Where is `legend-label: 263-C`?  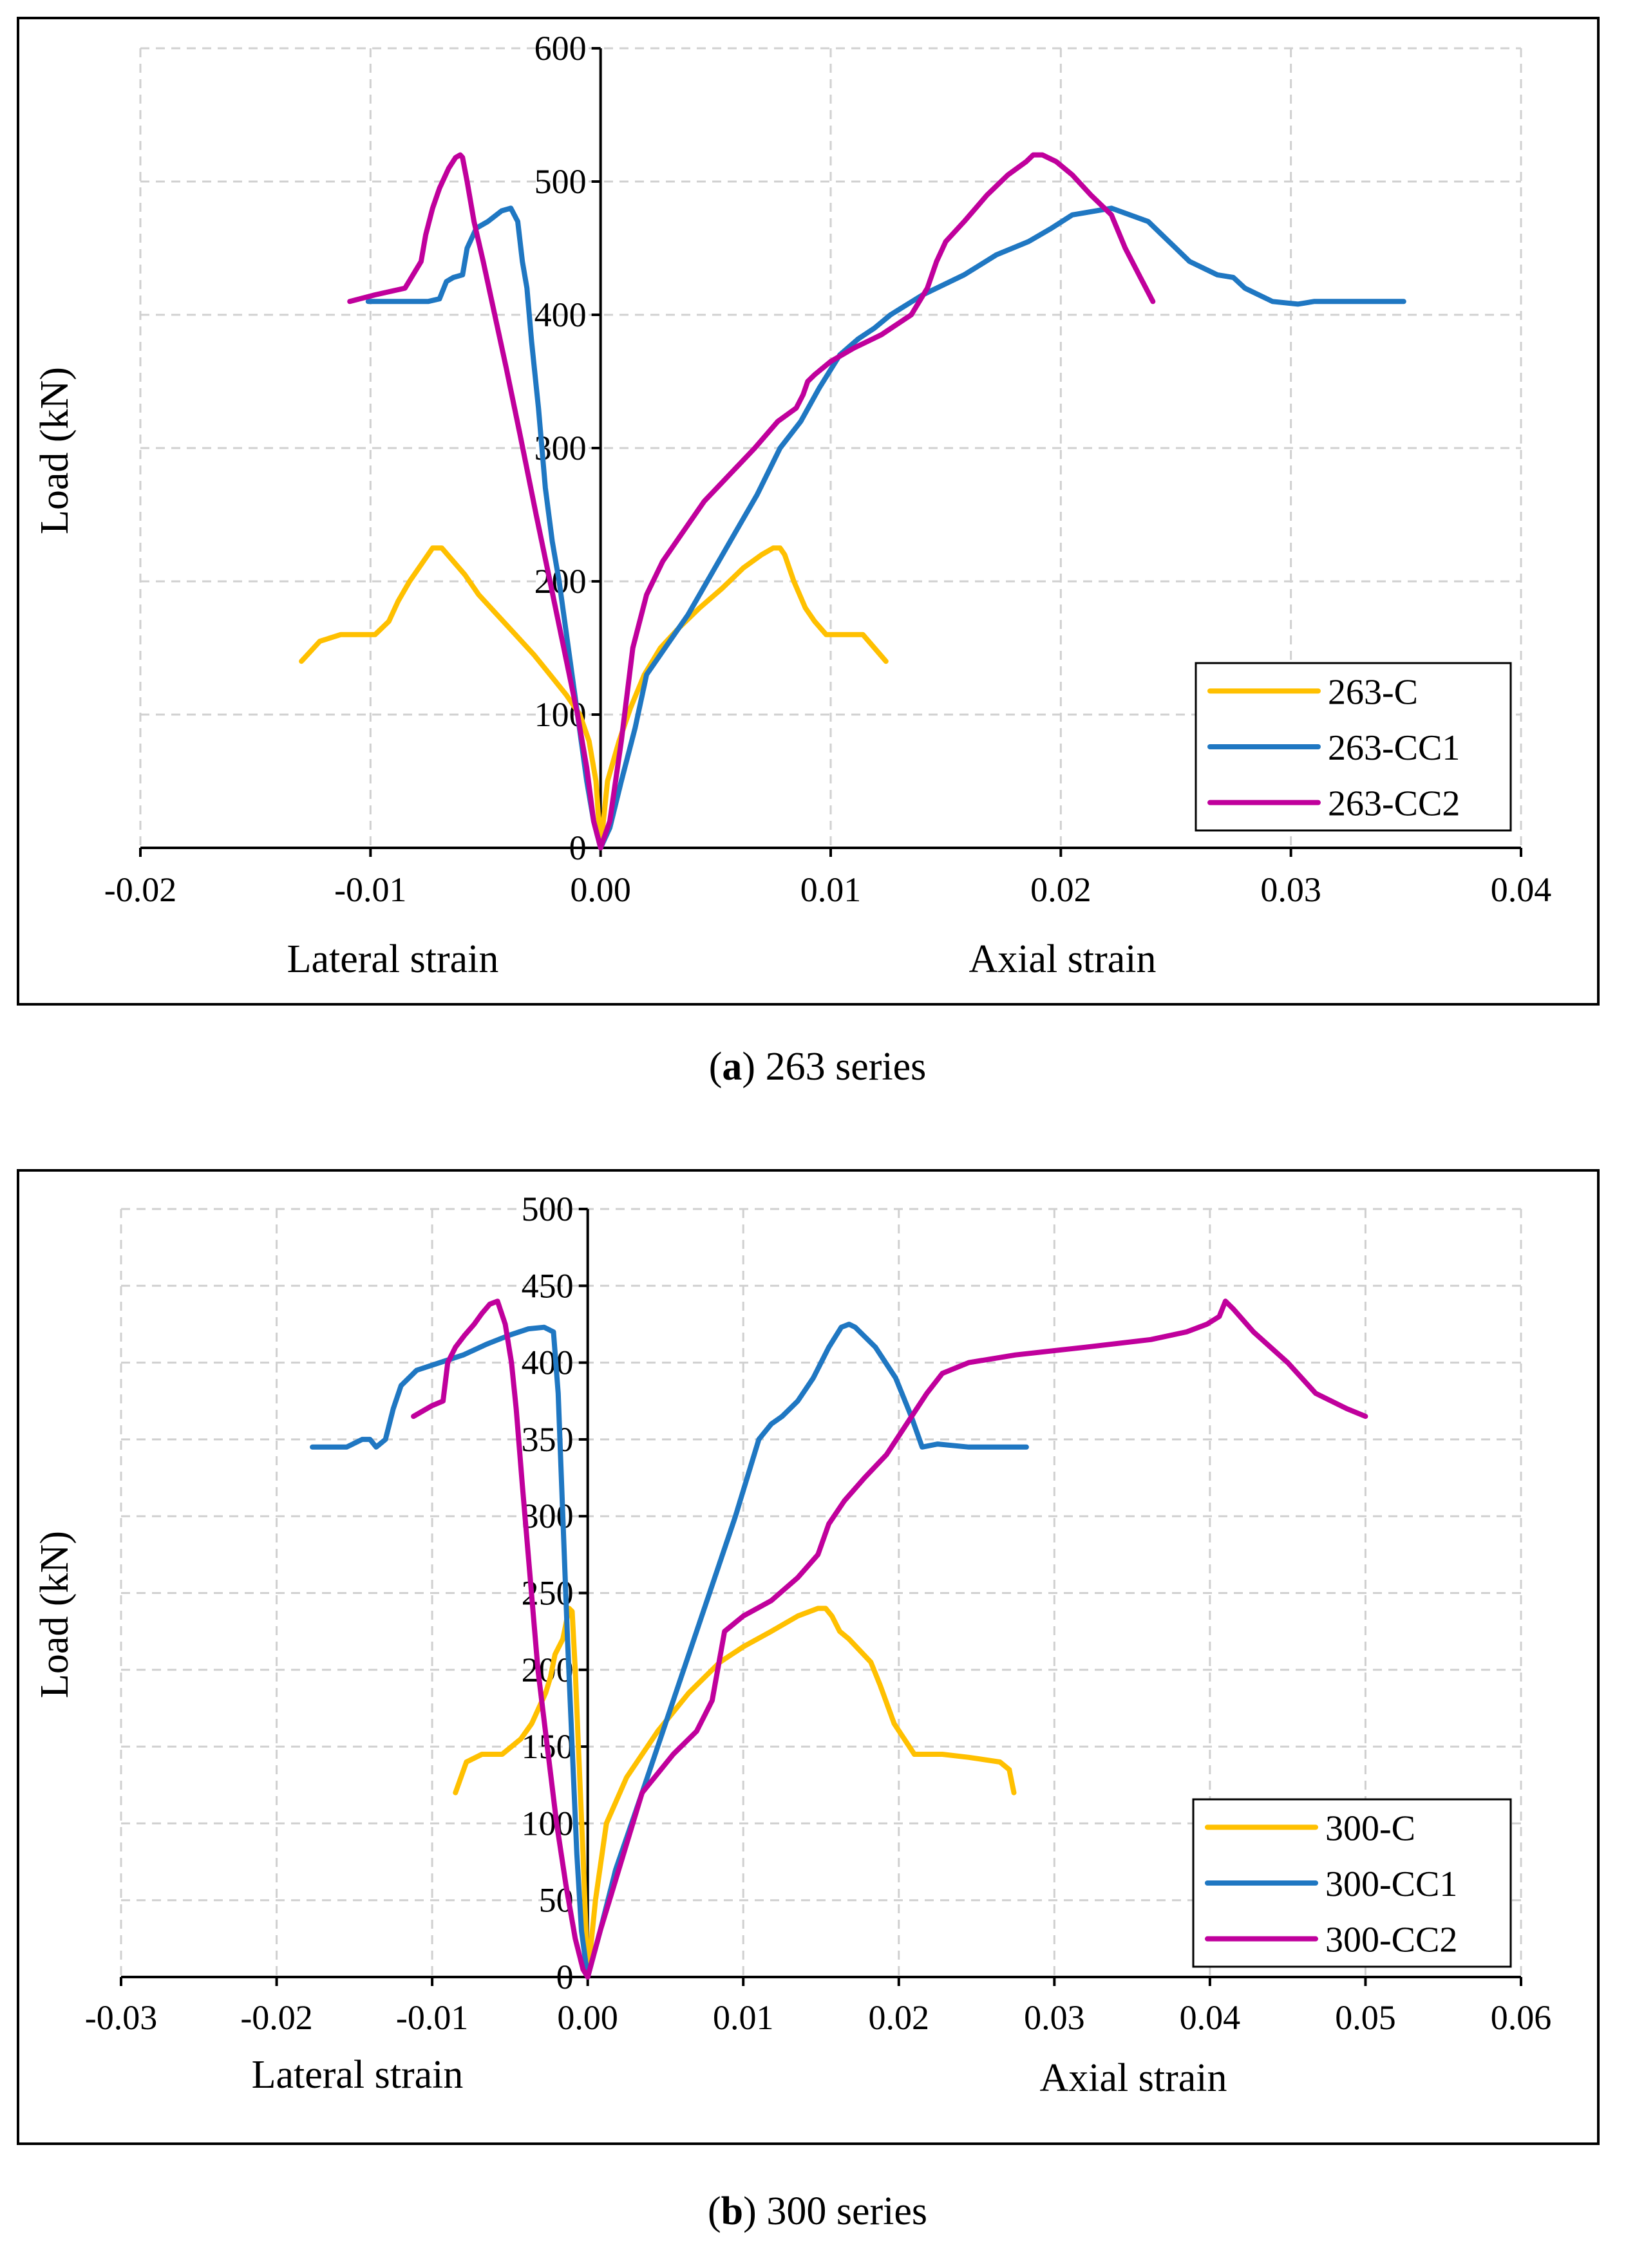 legend-label: 263-C is located at coordinates (1373, 692).